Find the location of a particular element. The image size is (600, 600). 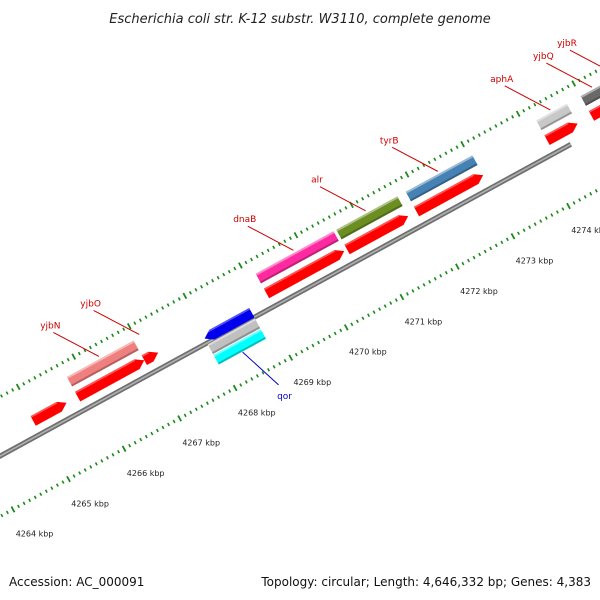

gene-tyrb-gene is located at coordinates (441, 178).